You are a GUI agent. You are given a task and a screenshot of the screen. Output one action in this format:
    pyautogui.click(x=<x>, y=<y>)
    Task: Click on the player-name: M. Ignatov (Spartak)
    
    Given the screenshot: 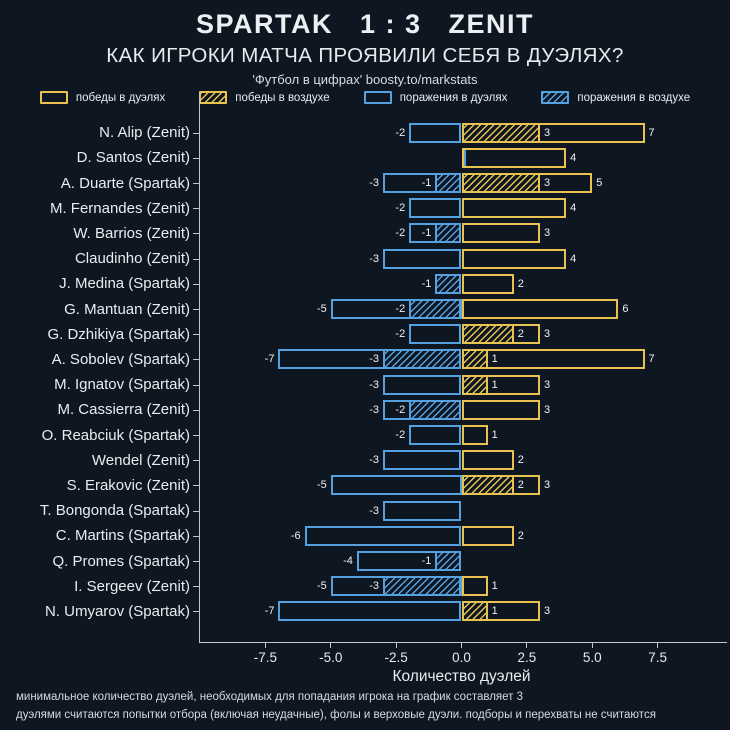 What is the action you would take?
    pyautogui.click(x=122, y=385)
    